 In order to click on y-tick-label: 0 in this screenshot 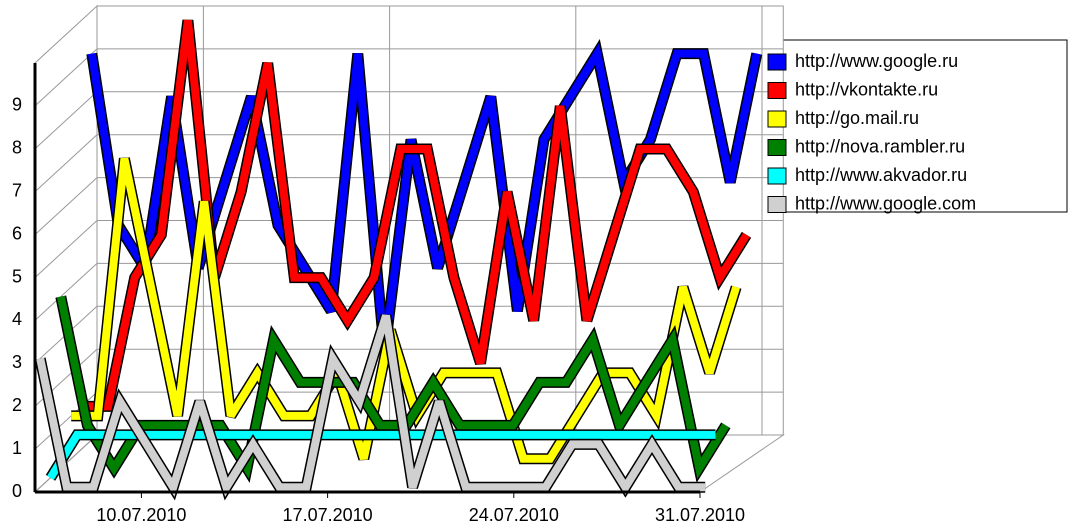, I will do `click(17, 491)`.